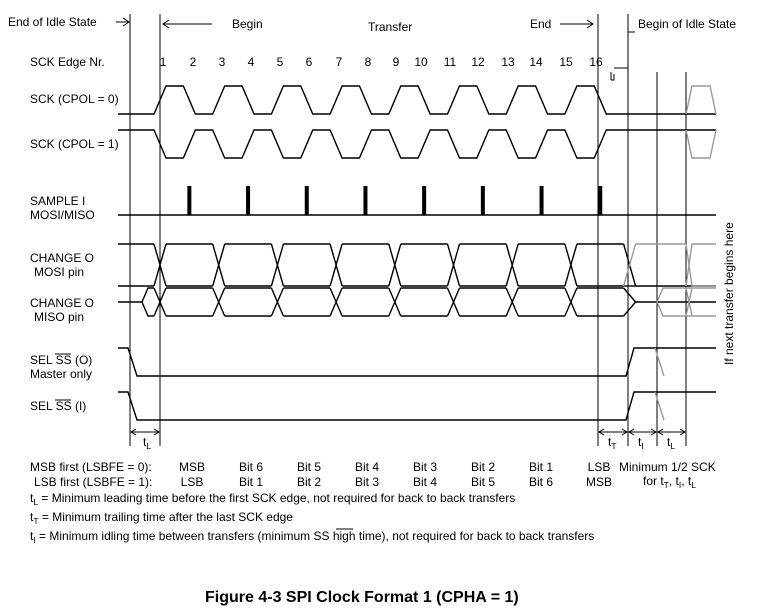  Describe the element at coordinates (566, 62) in the screenshot. I see `edge-number-15: 15` at that location.